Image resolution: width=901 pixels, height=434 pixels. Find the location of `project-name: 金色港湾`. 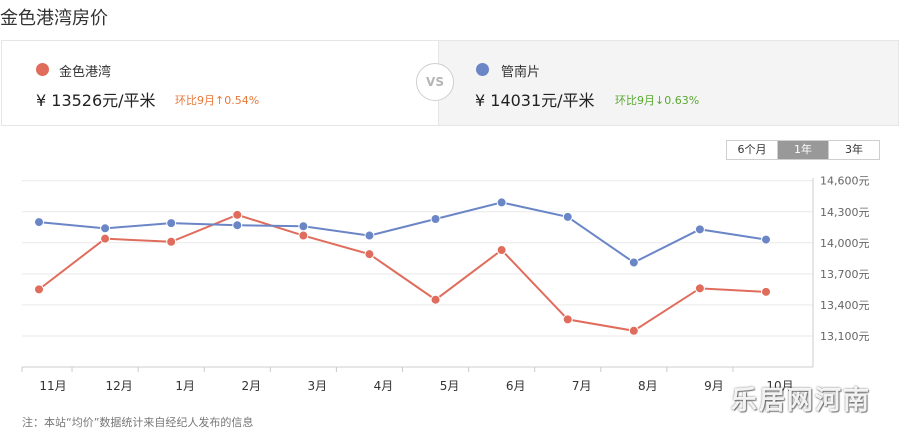

project-name: 金色港湾 is located at coordinates (85, 72).